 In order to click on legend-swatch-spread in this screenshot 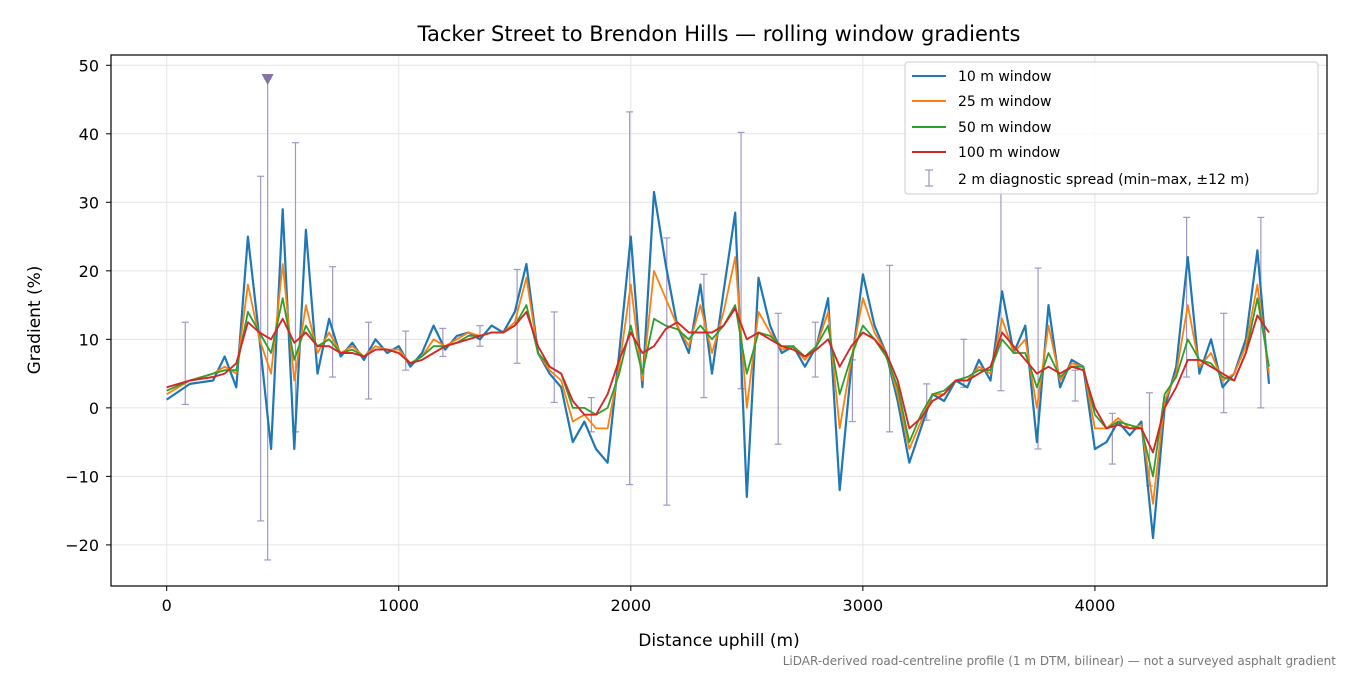, I will do `click(929, 178)`.